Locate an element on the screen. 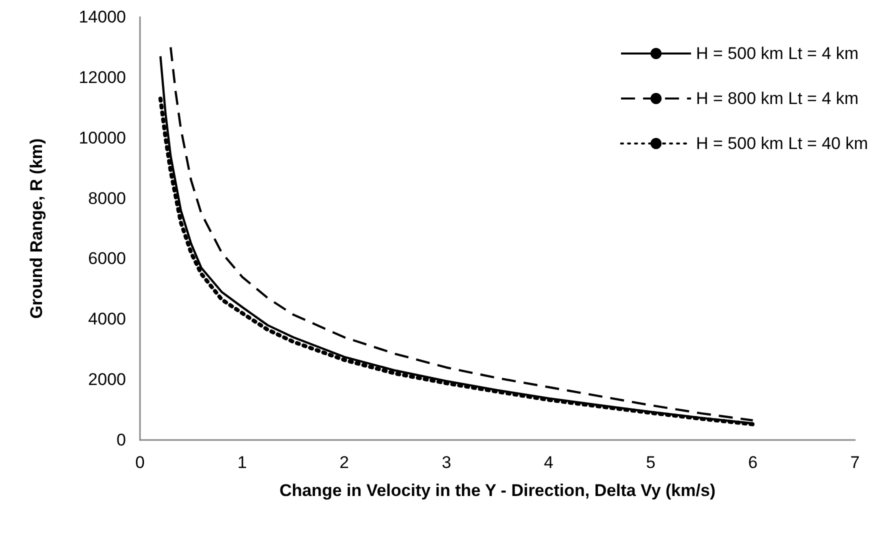 Image resolution: width=893 pixels, height=536 pixels. y-tick-label: 8000 is located at coordinates (107, 198).